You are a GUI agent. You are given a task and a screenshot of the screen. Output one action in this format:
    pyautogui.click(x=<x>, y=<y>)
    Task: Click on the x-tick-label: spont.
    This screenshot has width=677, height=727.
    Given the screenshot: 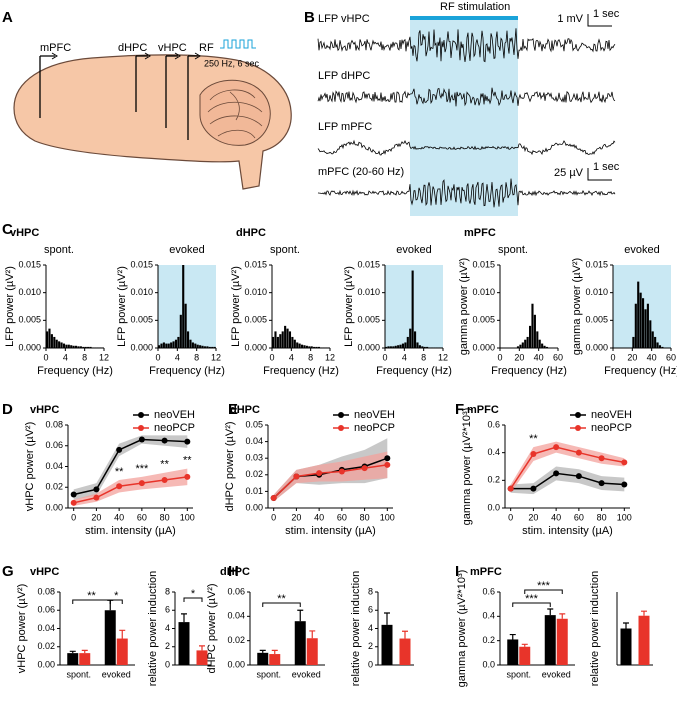 What is the action you would take?
    pyautogui.click(x=78, y=674)
    